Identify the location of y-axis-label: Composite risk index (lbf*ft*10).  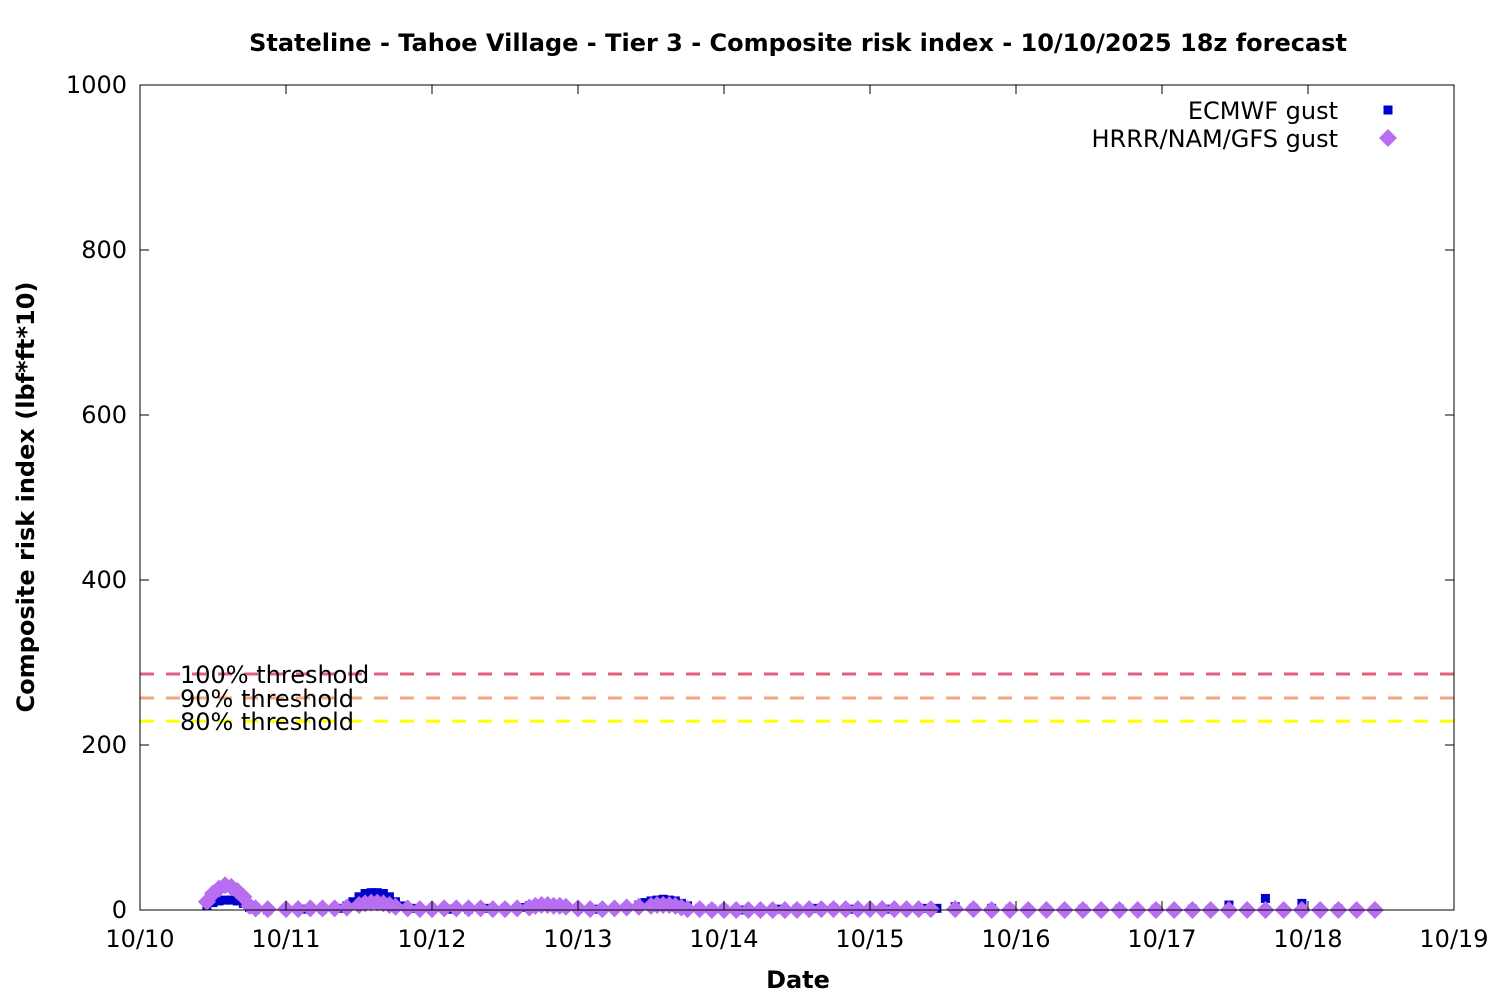
(26, 497).